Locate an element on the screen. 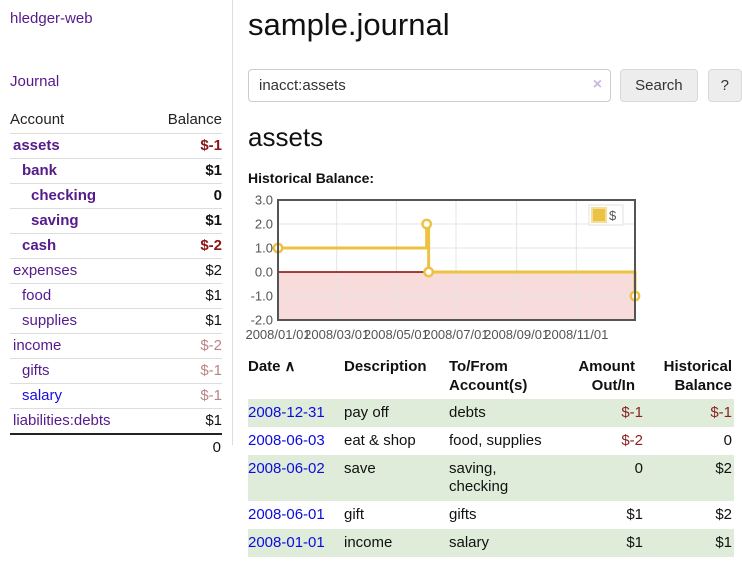 This screenshot has height=582, width=742. accounts-cell: saving, checking is located at coordinates (479, 477).